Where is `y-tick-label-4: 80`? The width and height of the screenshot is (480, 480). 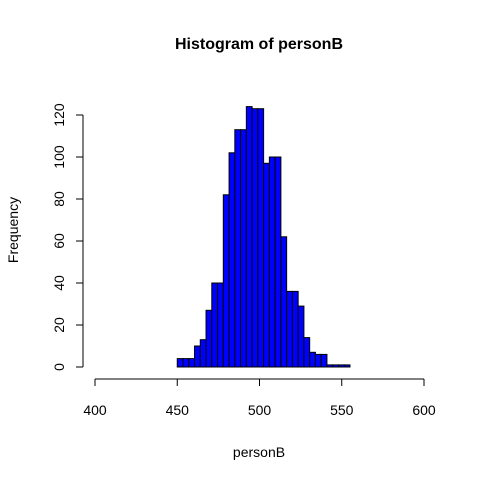
y-tick-label-4: 80 is located at coordinates (59, 199).